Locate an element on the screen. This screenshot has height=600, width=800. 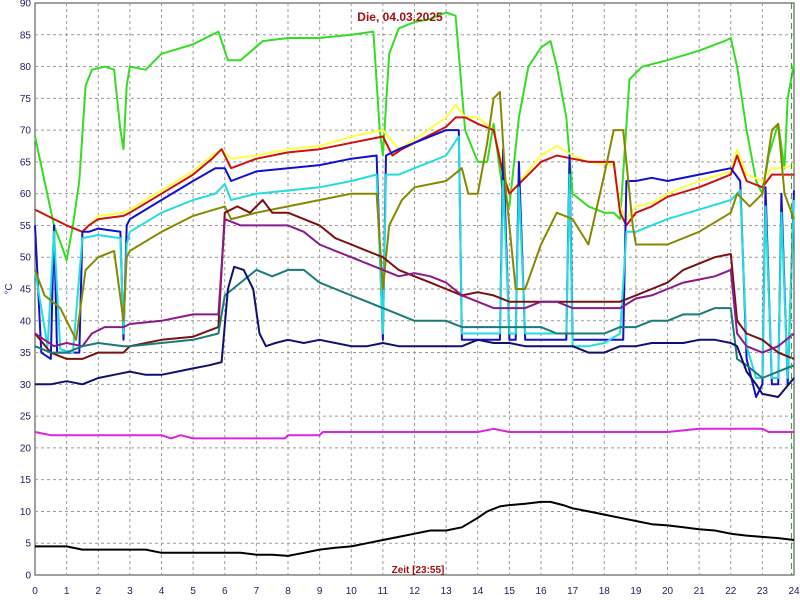
x-tick-label: 0 is located at coordinates (35, 591).